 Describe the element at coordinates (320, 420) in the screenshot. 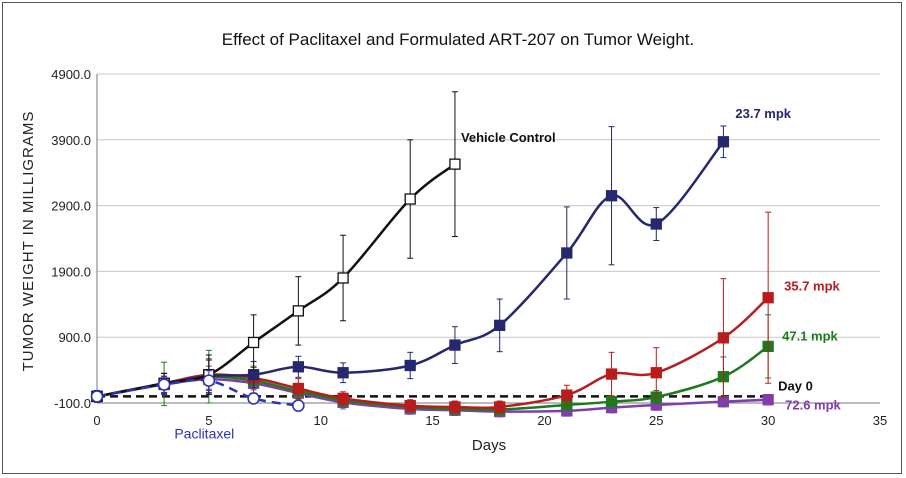

I see `x-tick-label: 10` at that location.